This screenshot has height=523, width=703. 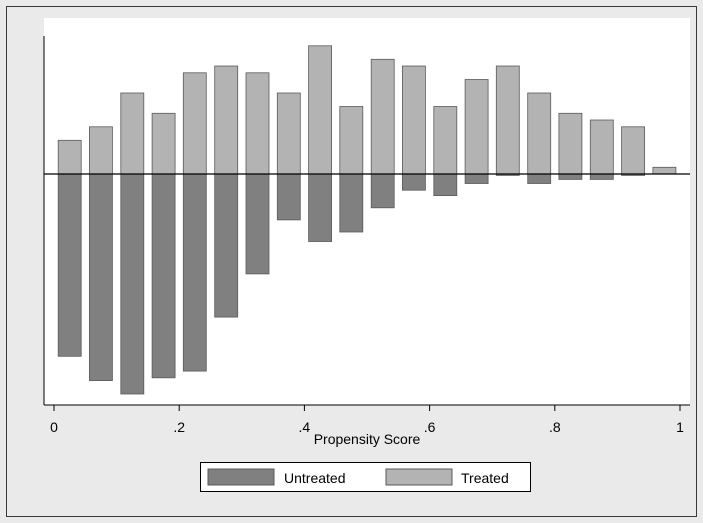 I want to click on x-tick-label-1: .2, so click(x=179, y=427).